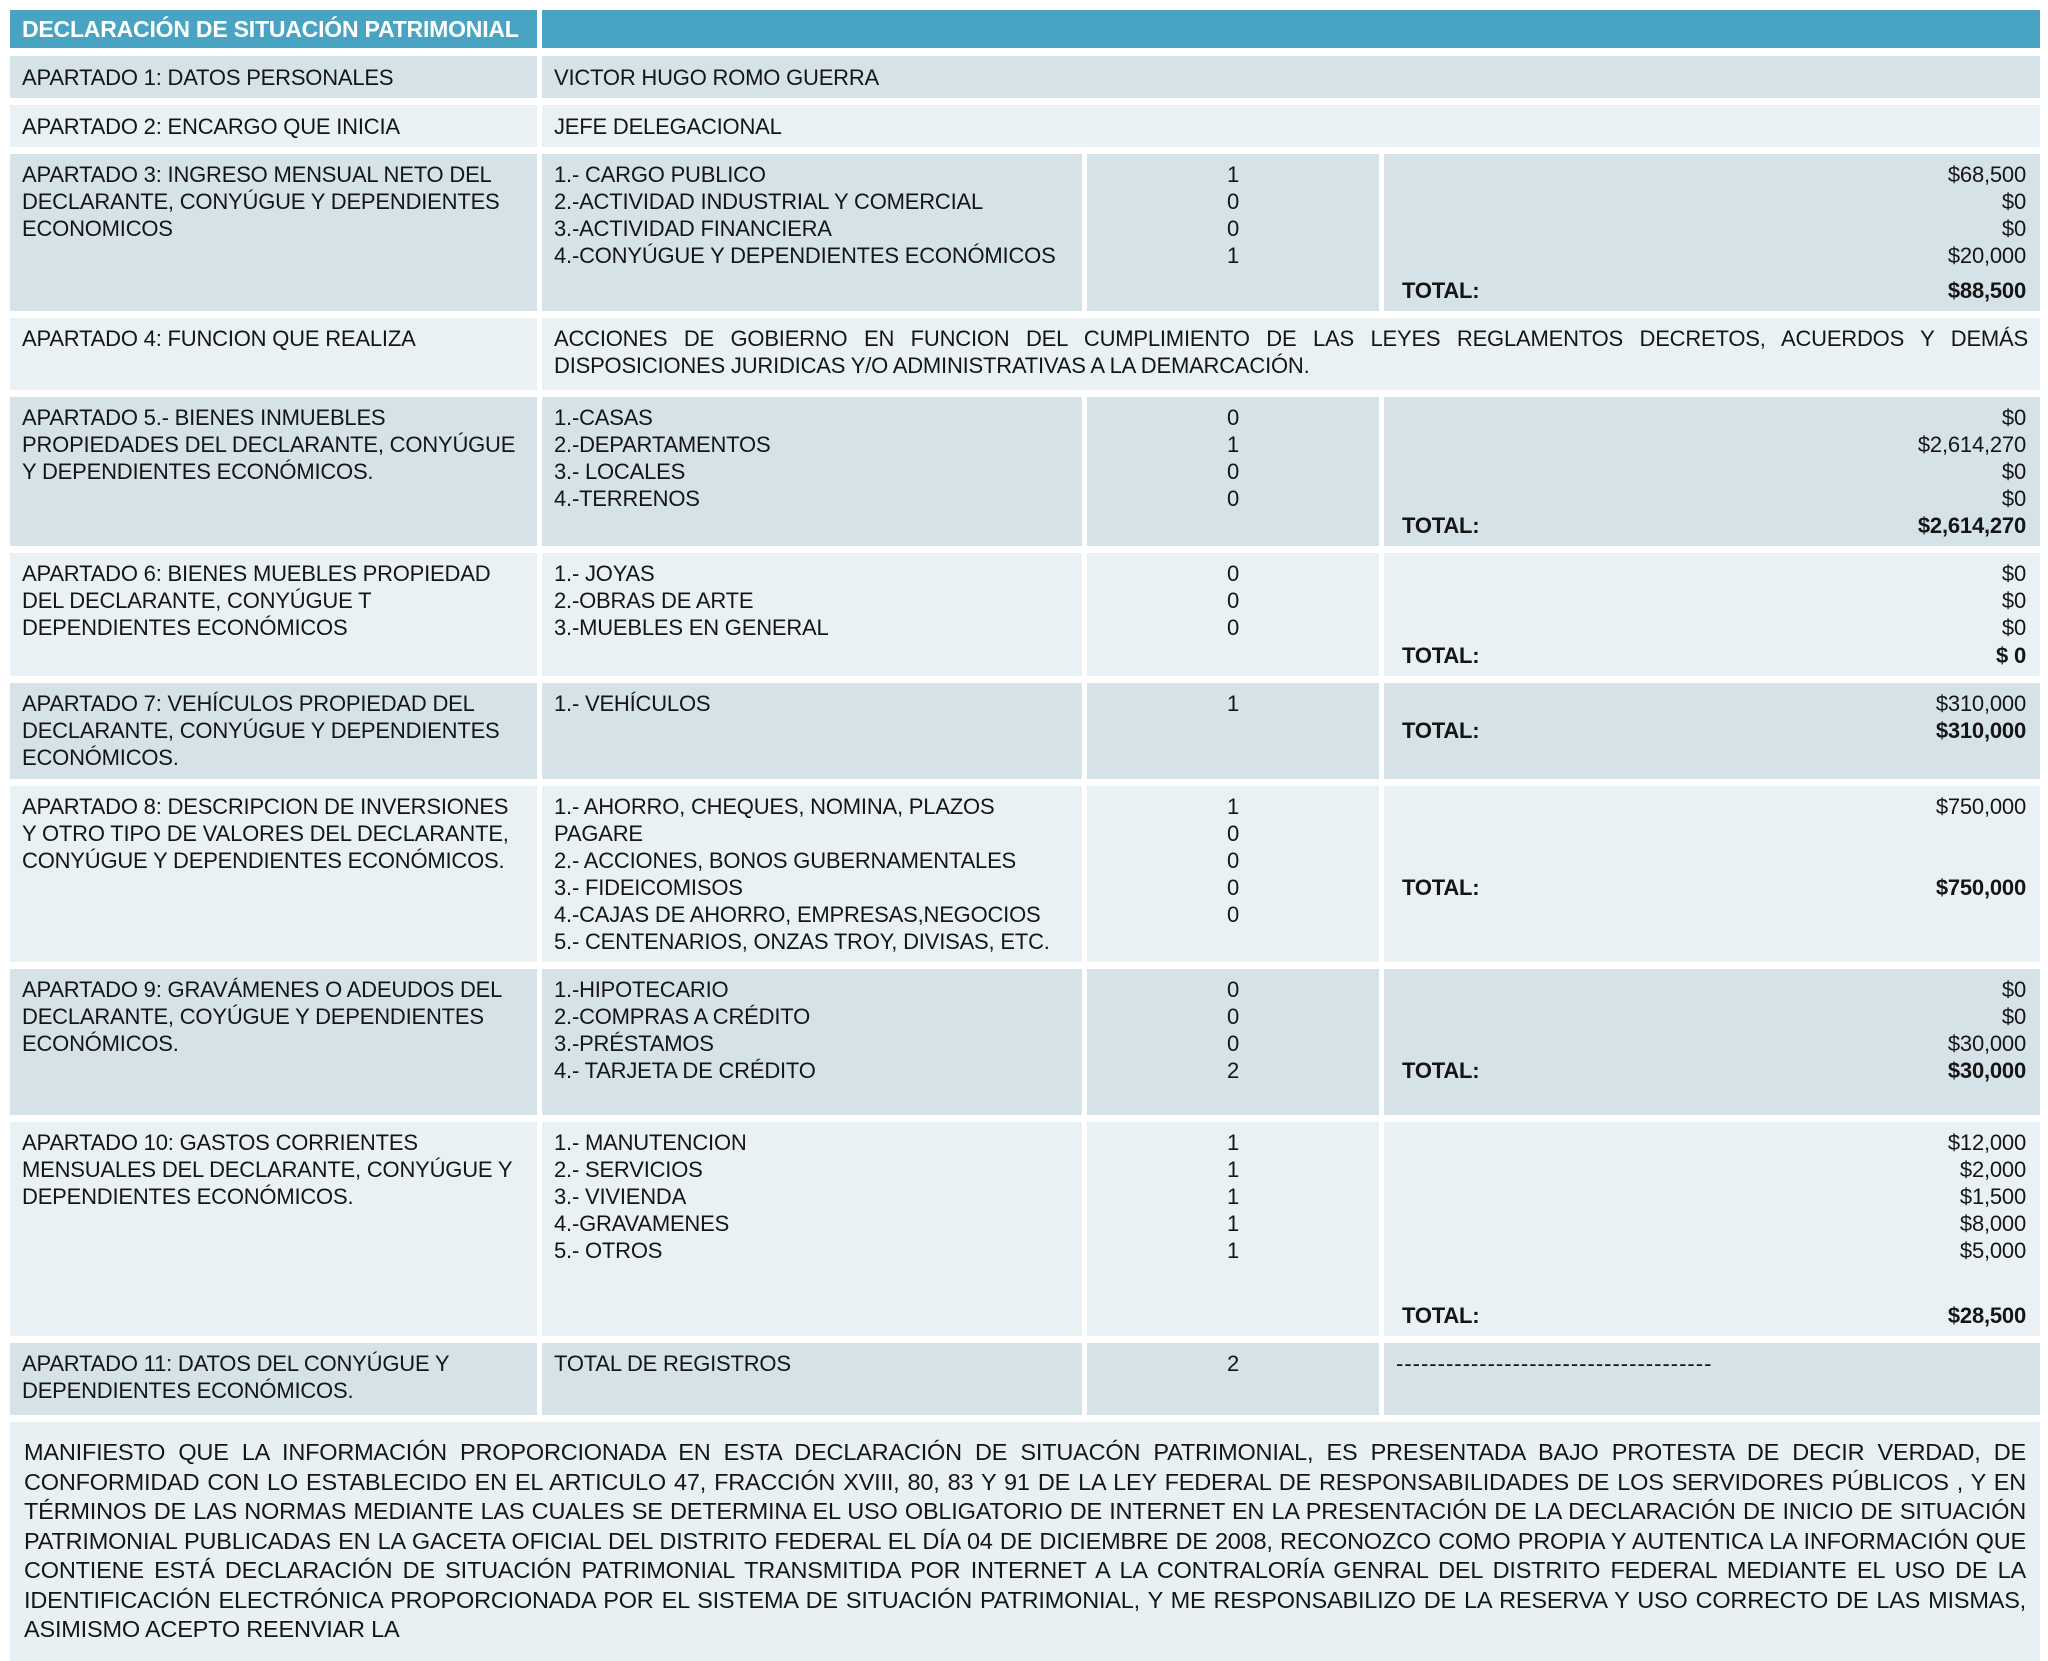 The height and width of the screenshot is (1661, 2048). Describe the element at coordinates (1233, 874) in the screenshot. I see `item-count-list: 1 0 0 0 0` at that location.